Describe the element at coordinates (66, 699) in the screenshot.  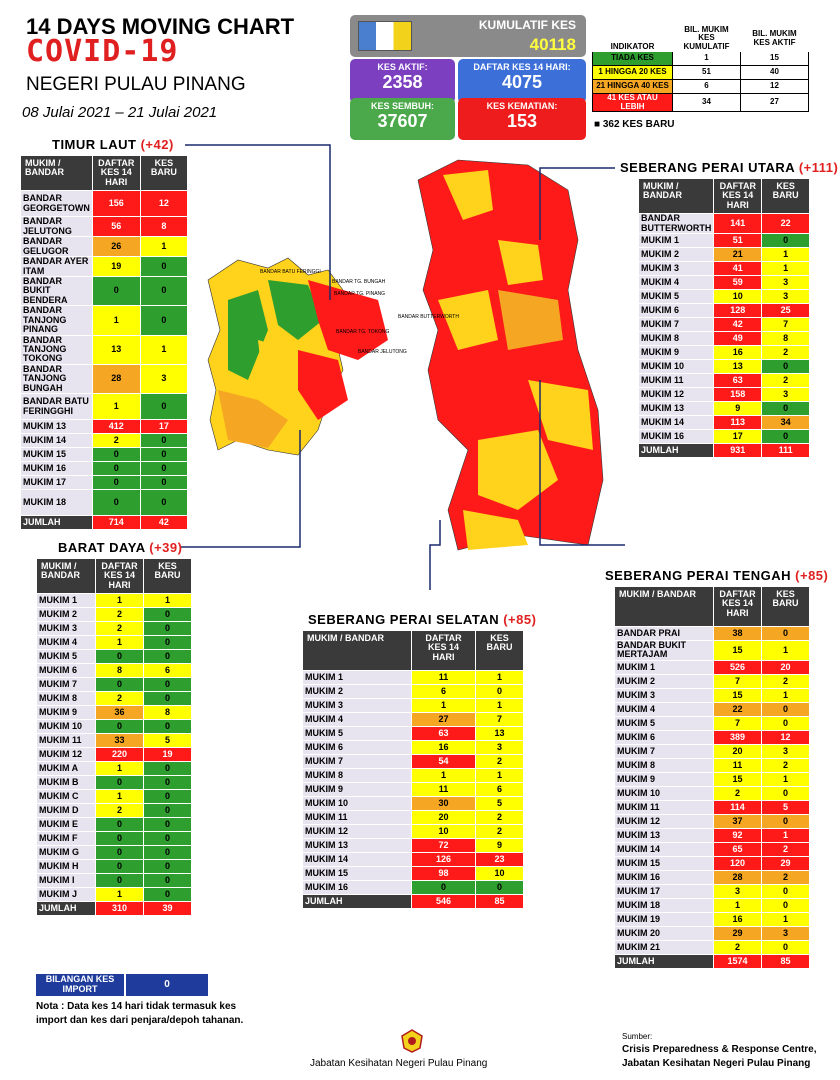
I see `row-label: MUKIM 8` at that location.